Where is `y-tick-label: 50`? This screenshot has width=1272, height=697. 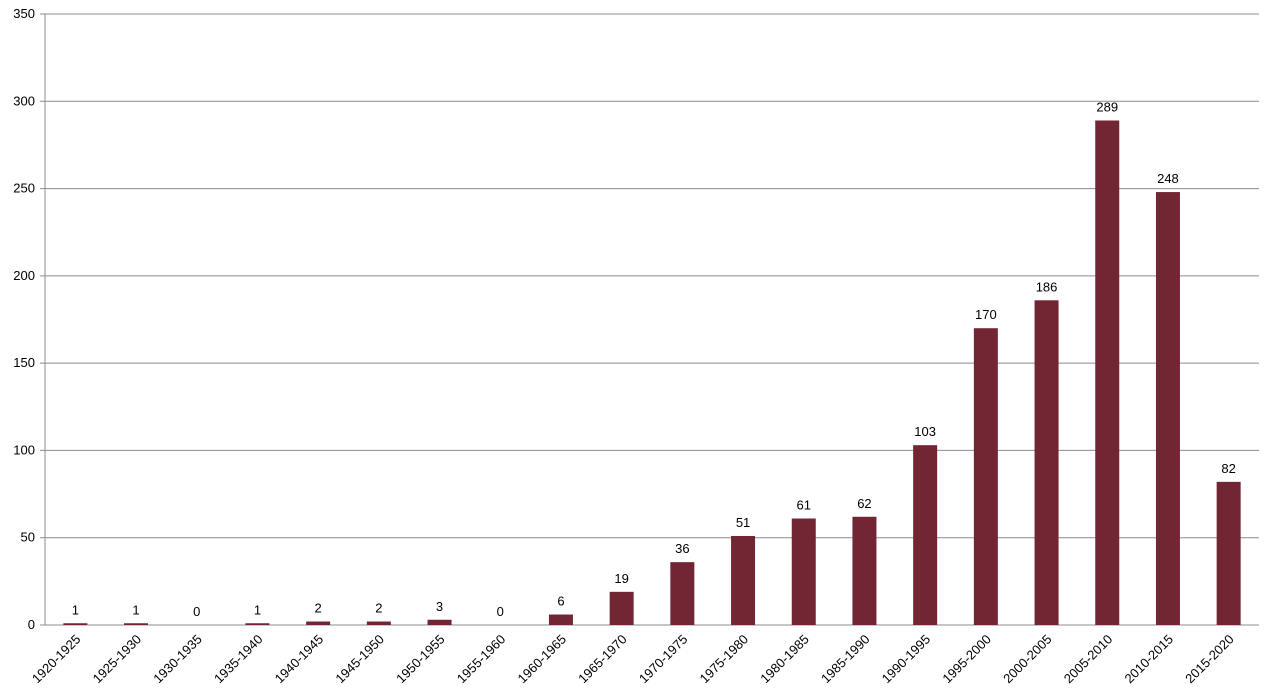 y-tick-label: 50 is located at coordinates (28, 537).